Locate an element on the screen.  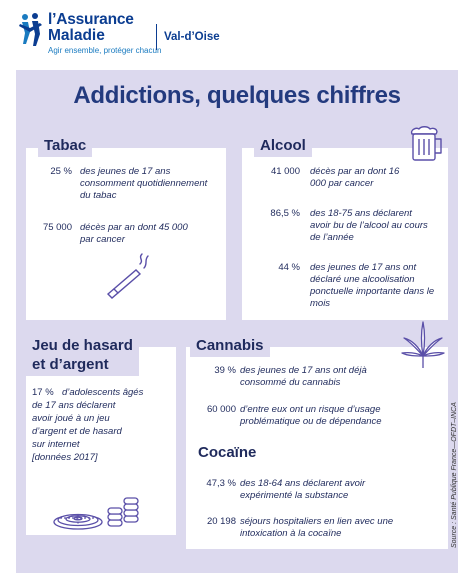
header-separator is located at coordinates (156, 37).